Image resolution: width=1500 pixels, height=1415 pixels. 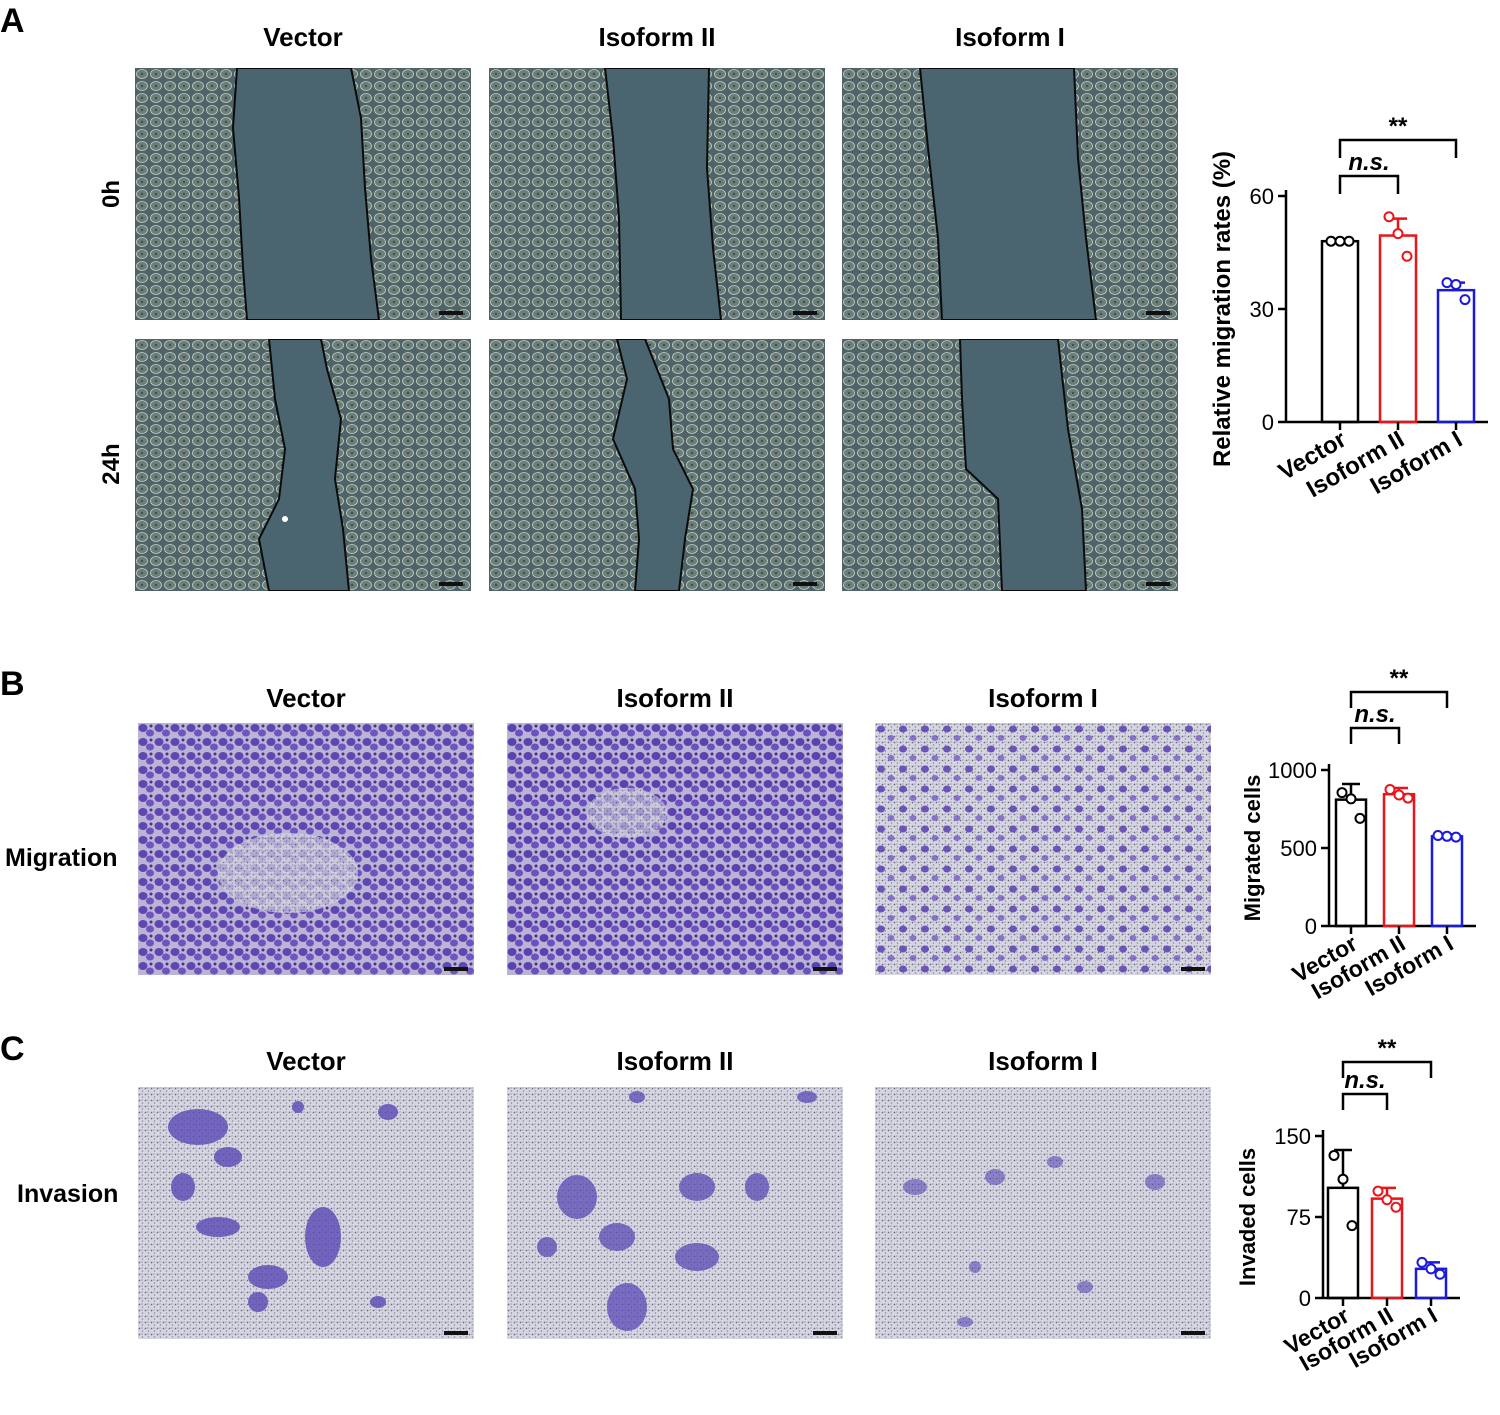 I want to click on y-tick-label: 75, so click(x=1299, y=1217).